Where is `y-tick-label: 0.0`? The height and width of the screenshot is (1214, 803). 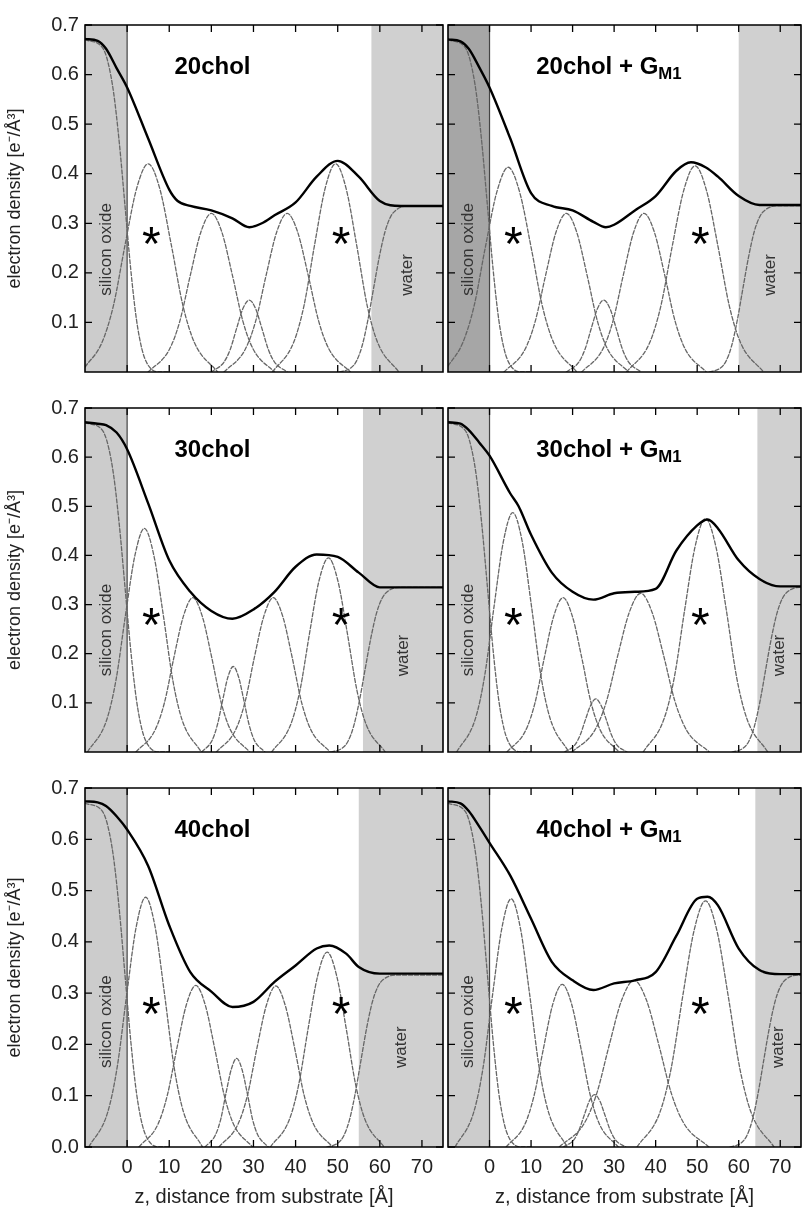 y-tick-label: 0.0 is located at coordinates (65, 1145).